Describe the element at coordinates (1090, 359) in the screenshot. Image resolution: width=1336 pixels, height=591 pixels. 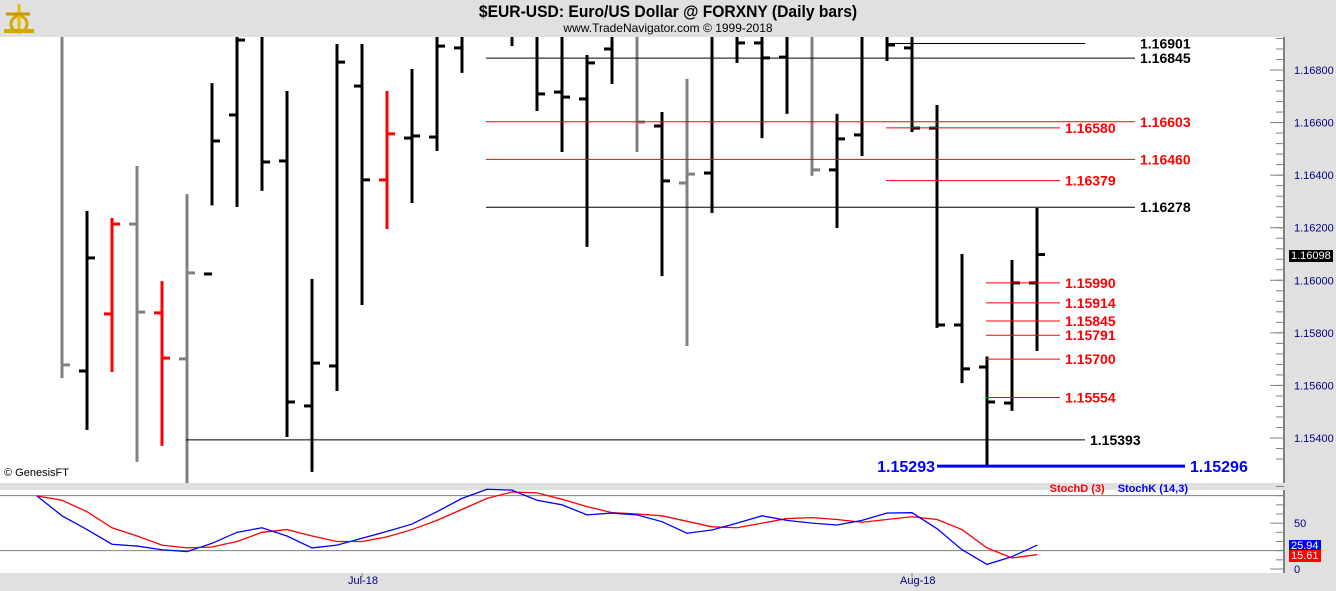
I see `level-label: 1.15700` at that location.